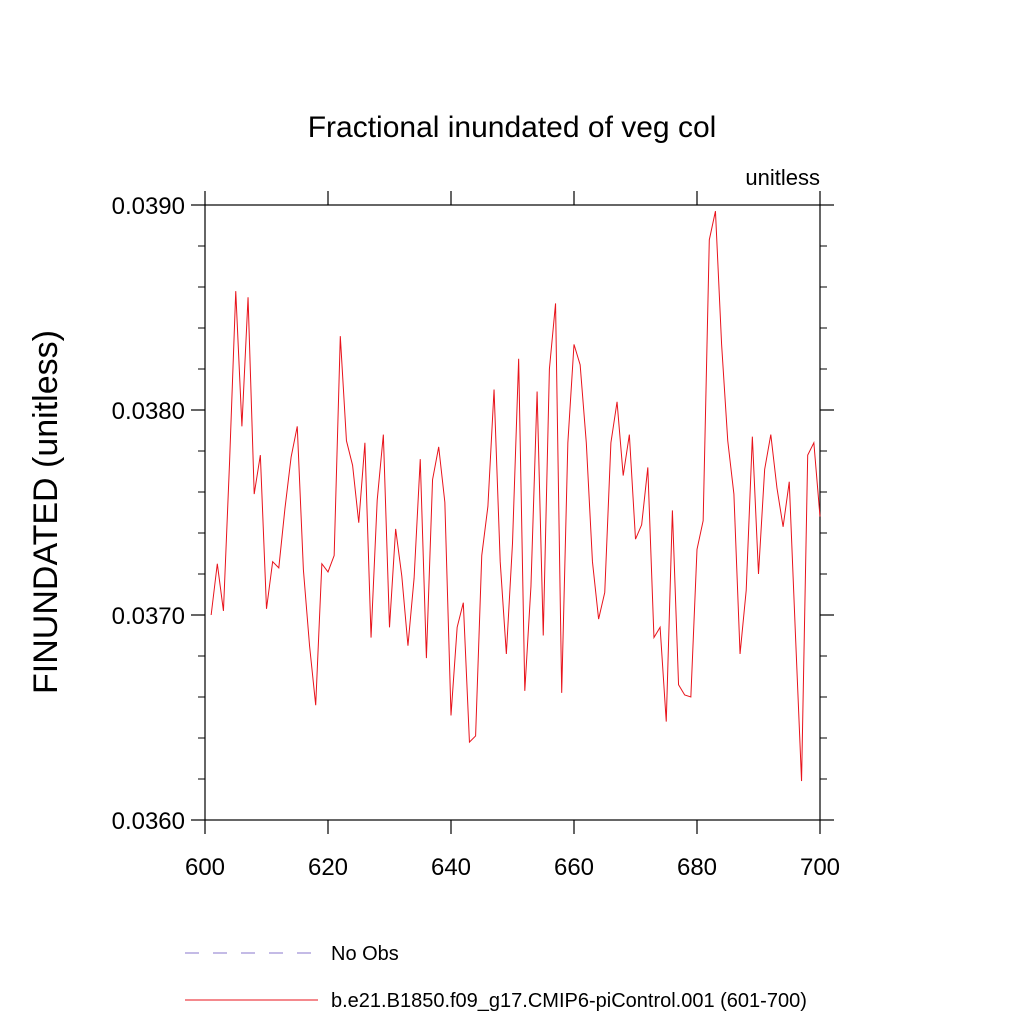  What do you see at coordinates (148, 616) in the screenshot?
I see `y-tick-label: 0.0370` at bounding box center [148, 616].